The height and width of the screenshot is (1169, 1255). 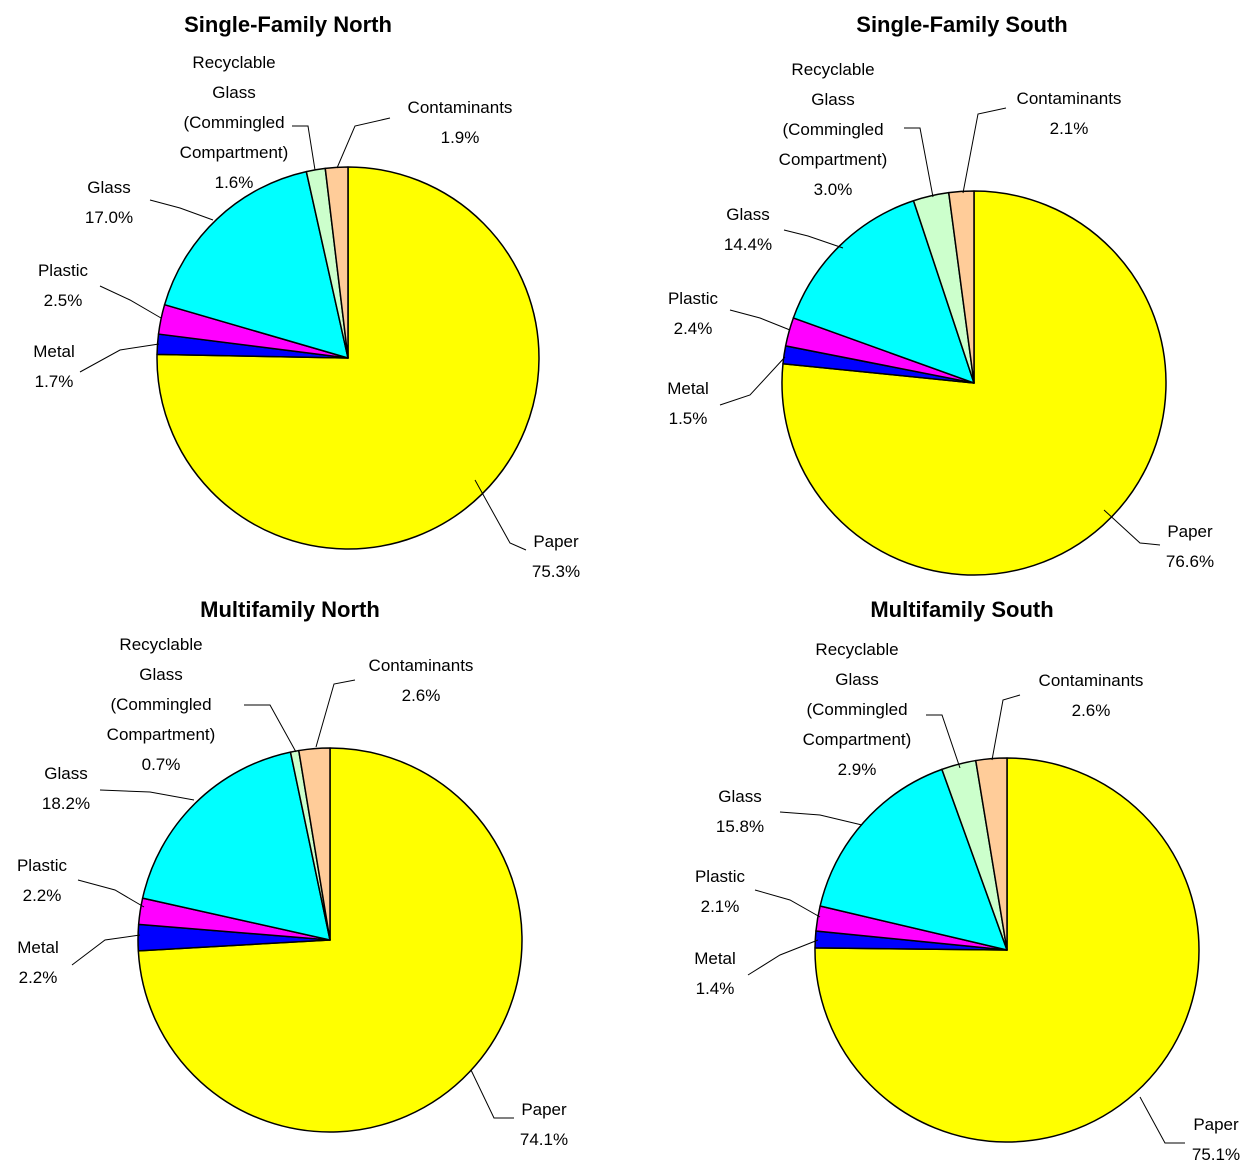 I want to click on slice-value-label: 76.6%, so click(x=1190, y=561).